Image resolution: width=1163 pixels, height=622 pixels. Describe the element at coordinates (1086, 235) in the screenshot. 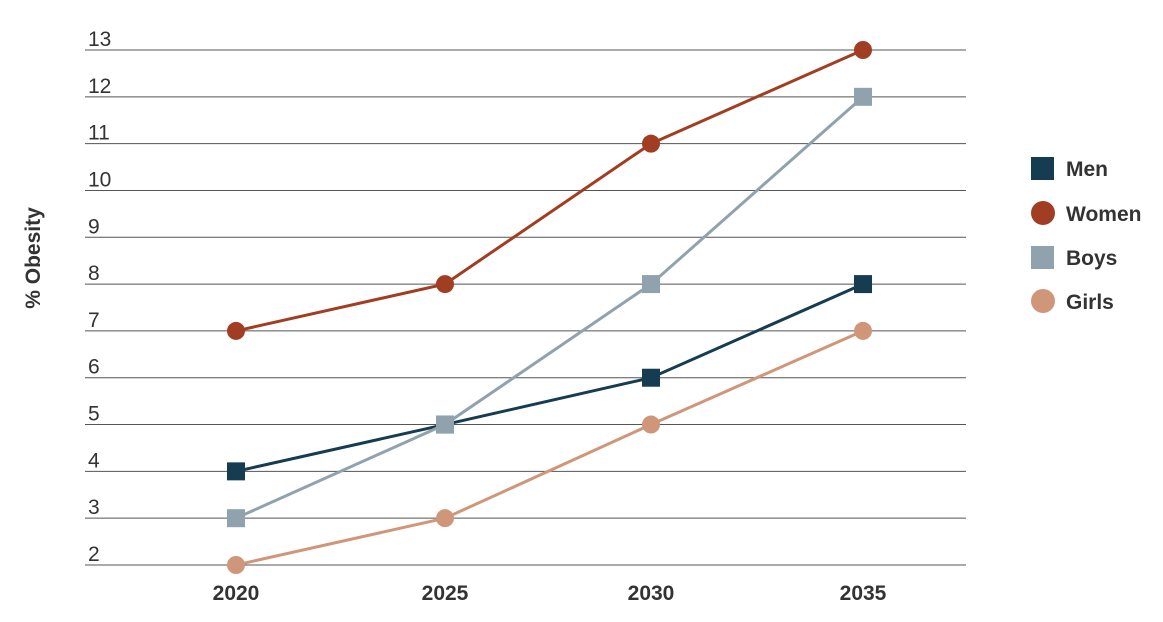

I see `legend: Men Women Boys Girls` at that location.